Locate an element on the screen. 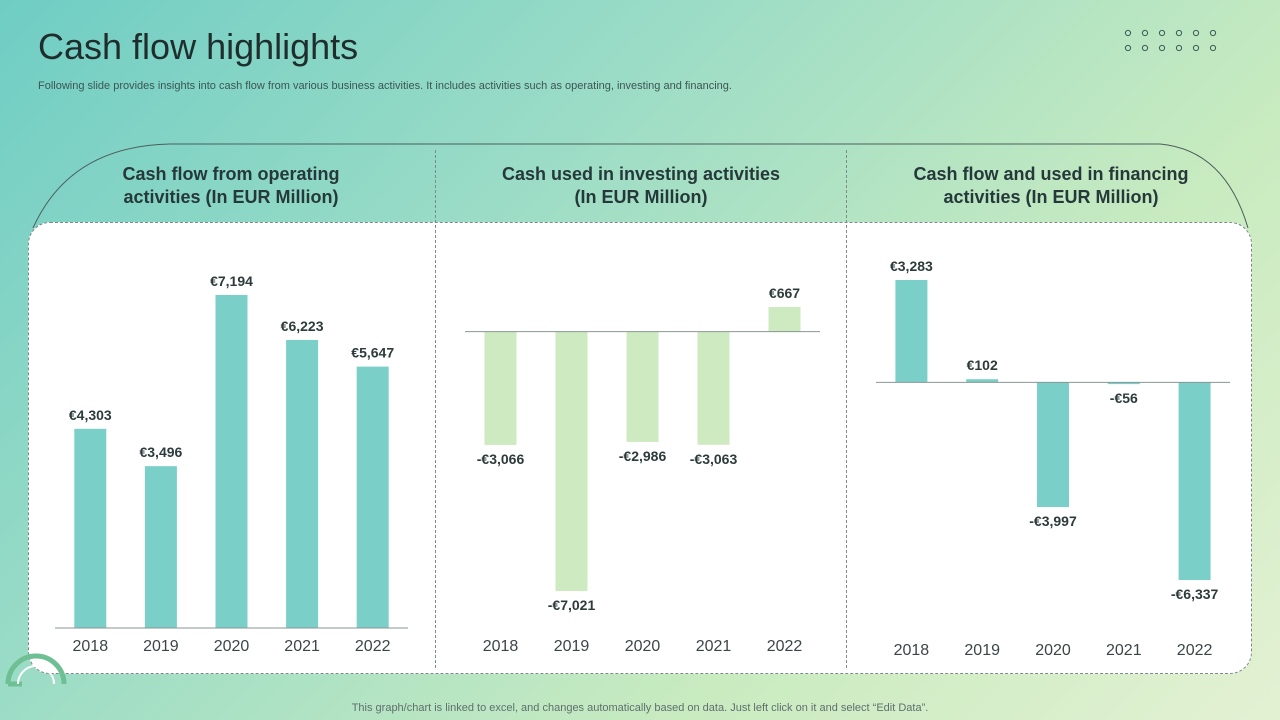 The height and width of the screenshot is (720, 1280). operating-category-label-2021: 2021 is located at coordinates (302, 646).